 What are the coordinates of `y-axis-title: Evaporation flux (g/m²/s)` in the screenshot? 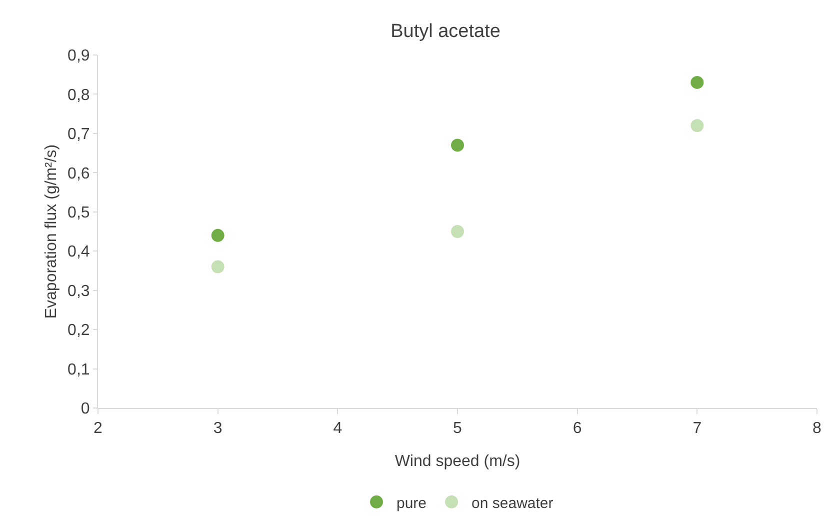 It's located at (51, 231).